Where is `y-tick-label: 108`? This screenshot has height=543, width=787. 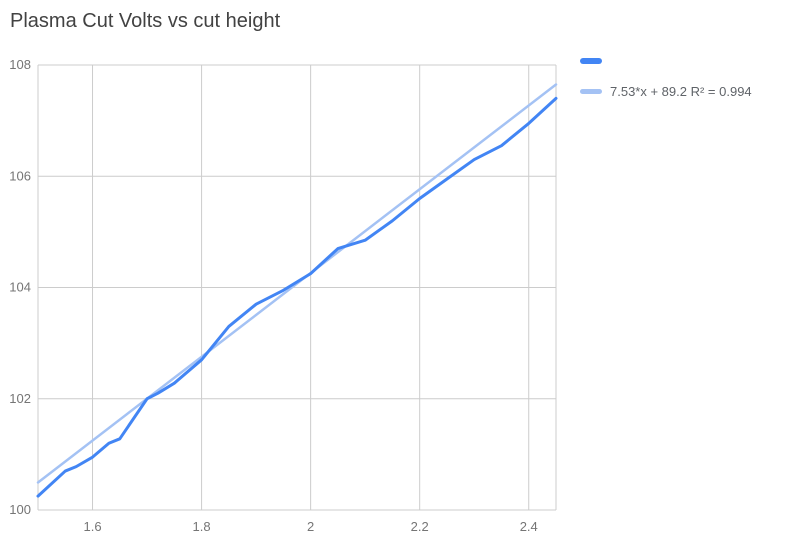
y-tick-label: 108 is located at coordinates (20, 64).